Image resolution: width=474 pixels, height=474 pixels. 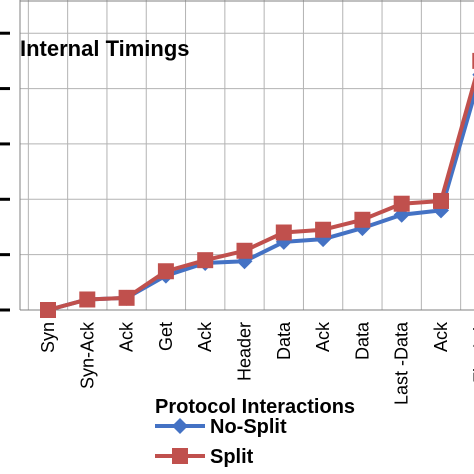 What do you see at coordinates (105, 48) in the screenshot?
I see `chart-title: Internal Timings` at bounding box center [105, 48].